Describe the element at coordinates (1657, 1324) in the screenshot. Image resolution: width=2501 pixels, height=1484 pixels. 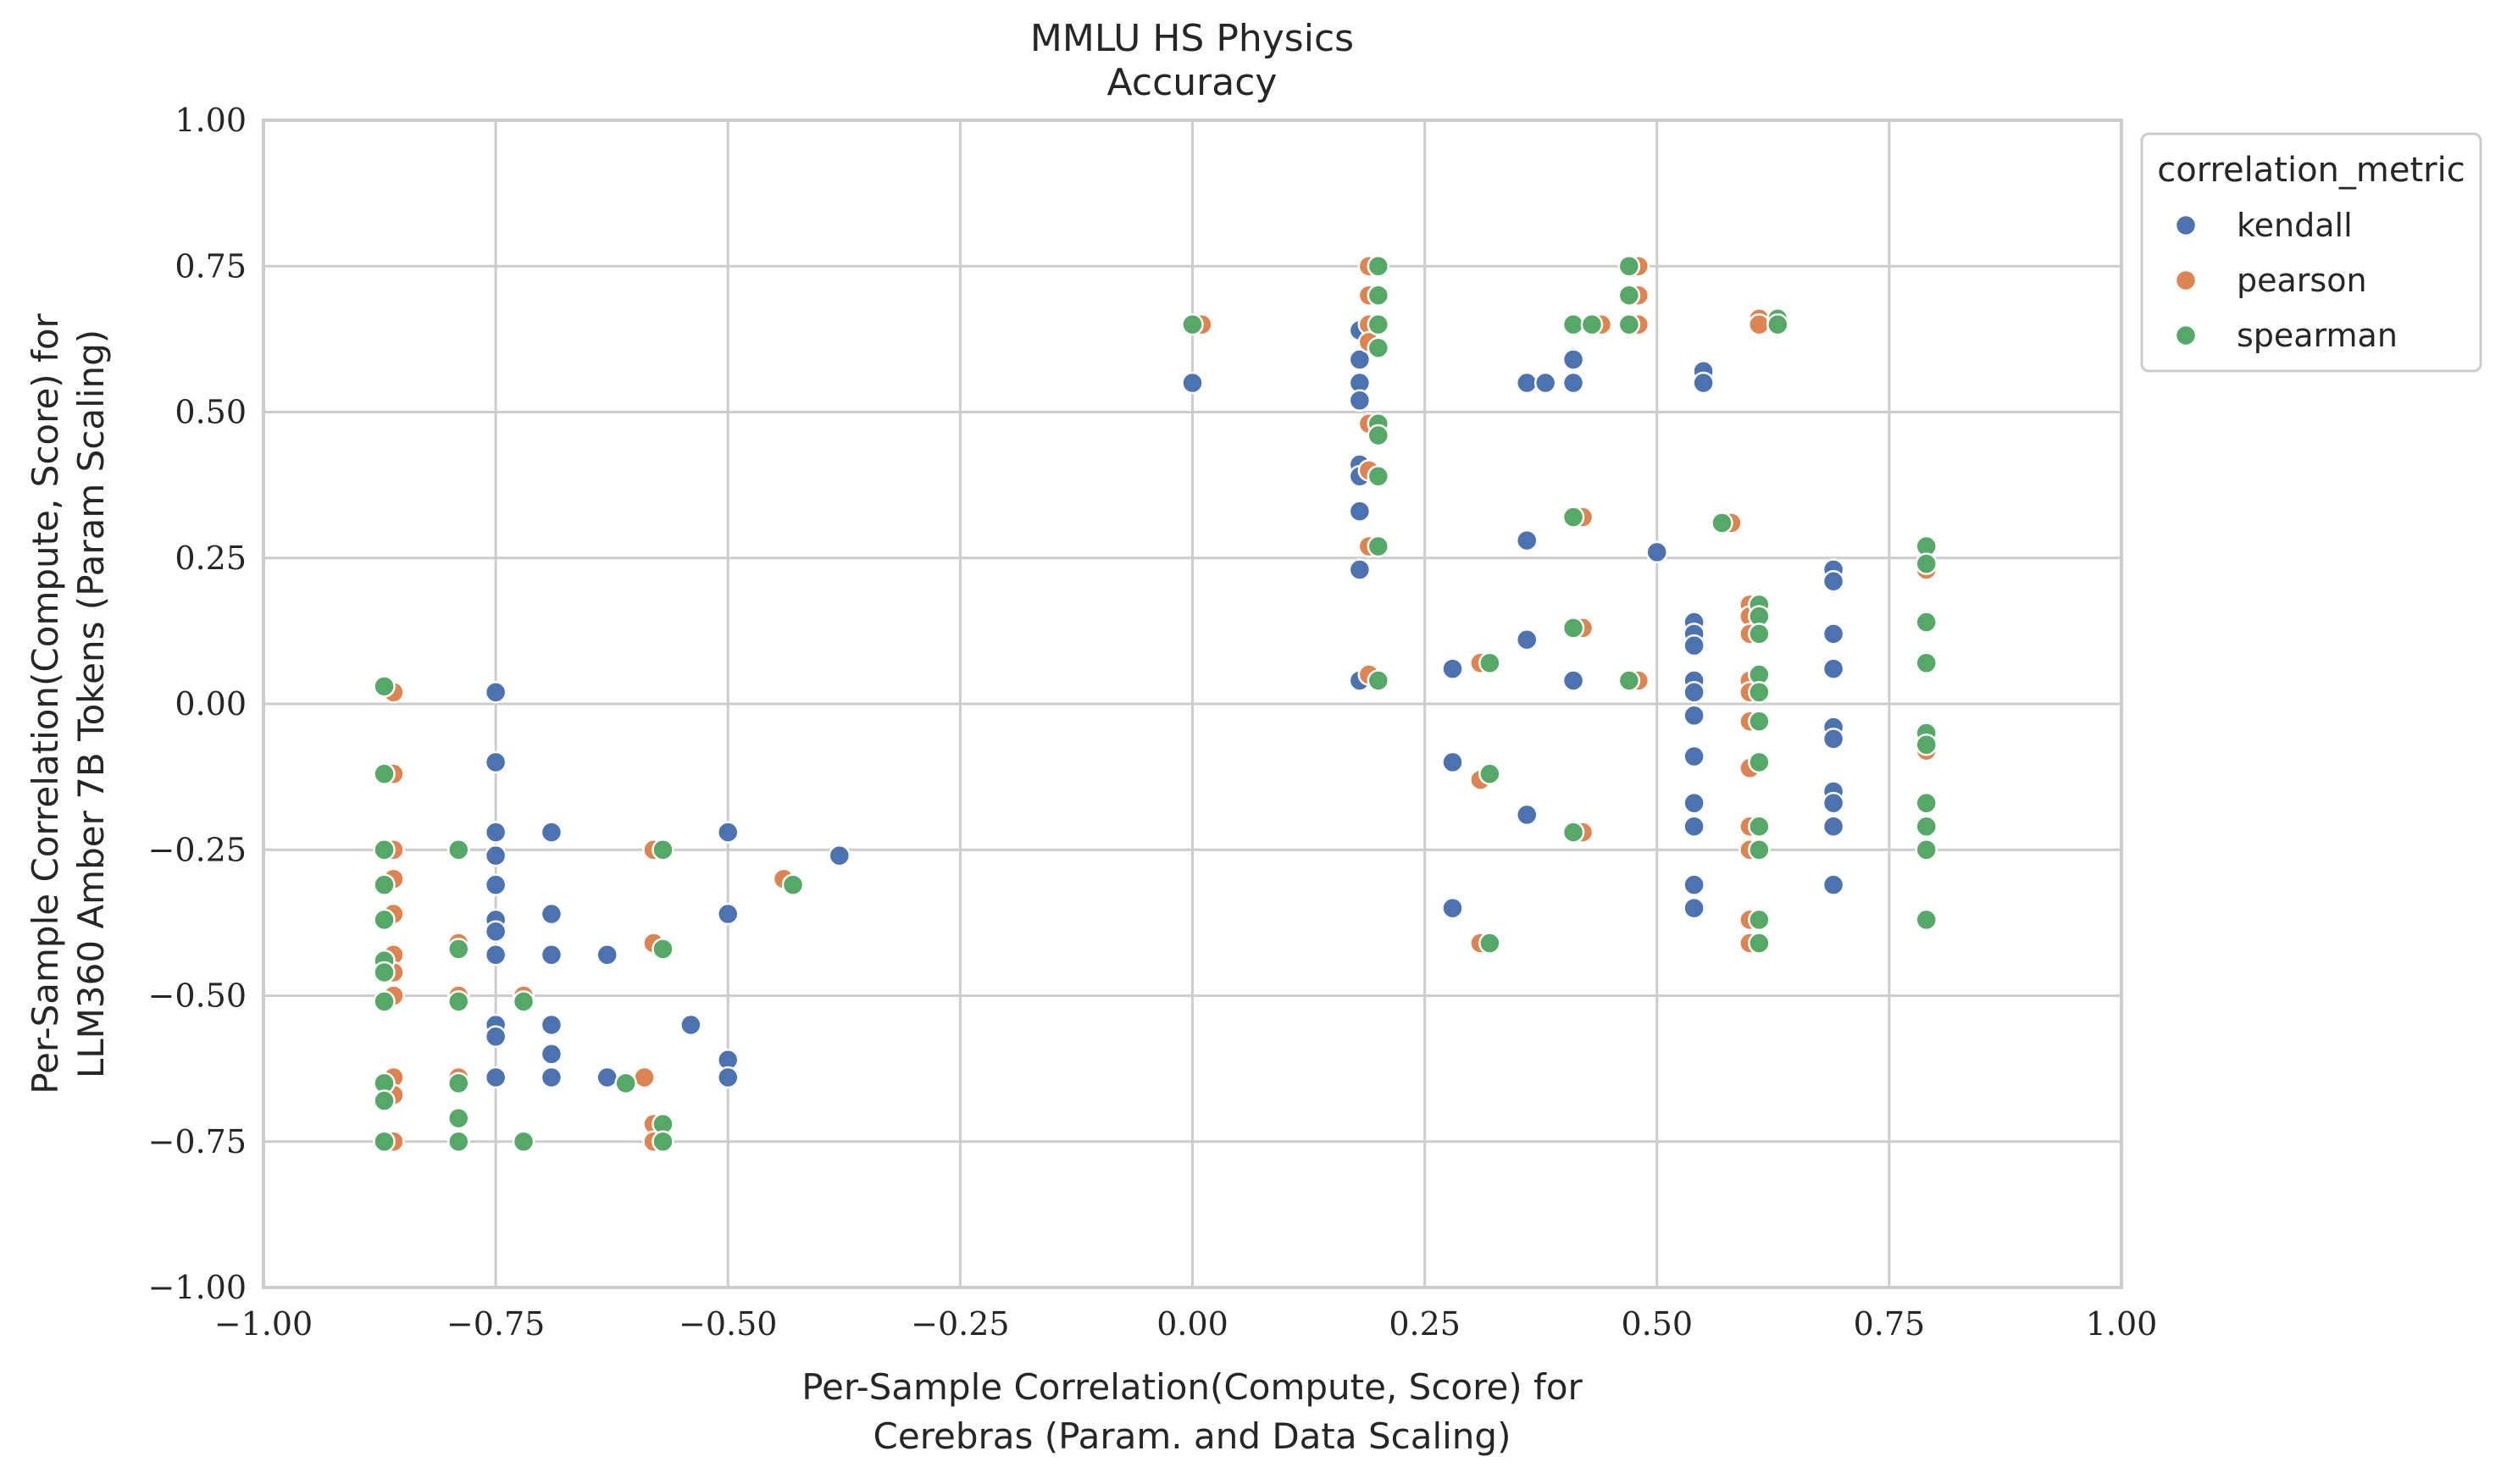
I see `x-tick-label: 0.50` at that location.